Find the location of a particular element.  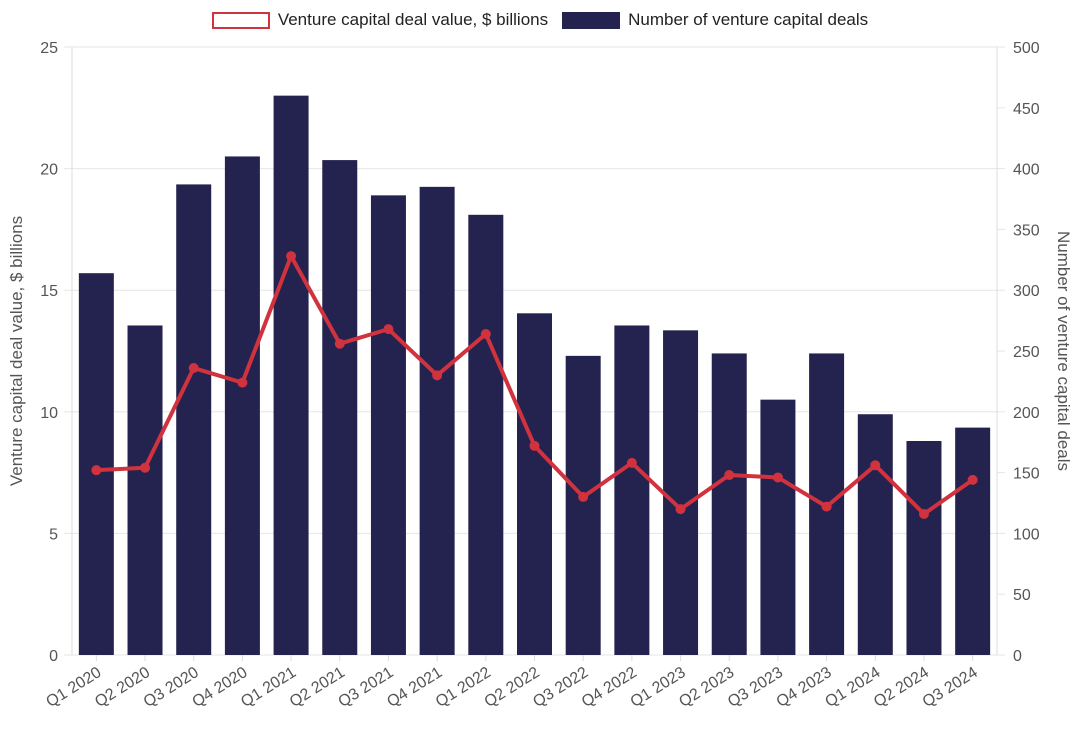

y-tick-label: 0 is located at coordinates (53, 656).